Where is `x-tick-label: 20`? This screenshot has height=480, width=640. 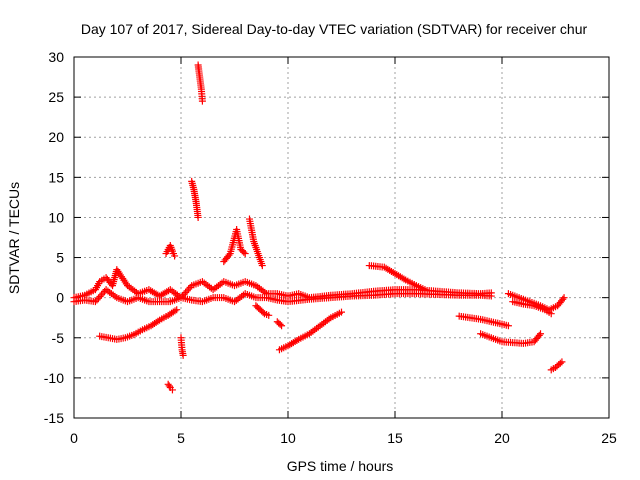
x-tick-label: 20 is located at coordinates (502, 438).